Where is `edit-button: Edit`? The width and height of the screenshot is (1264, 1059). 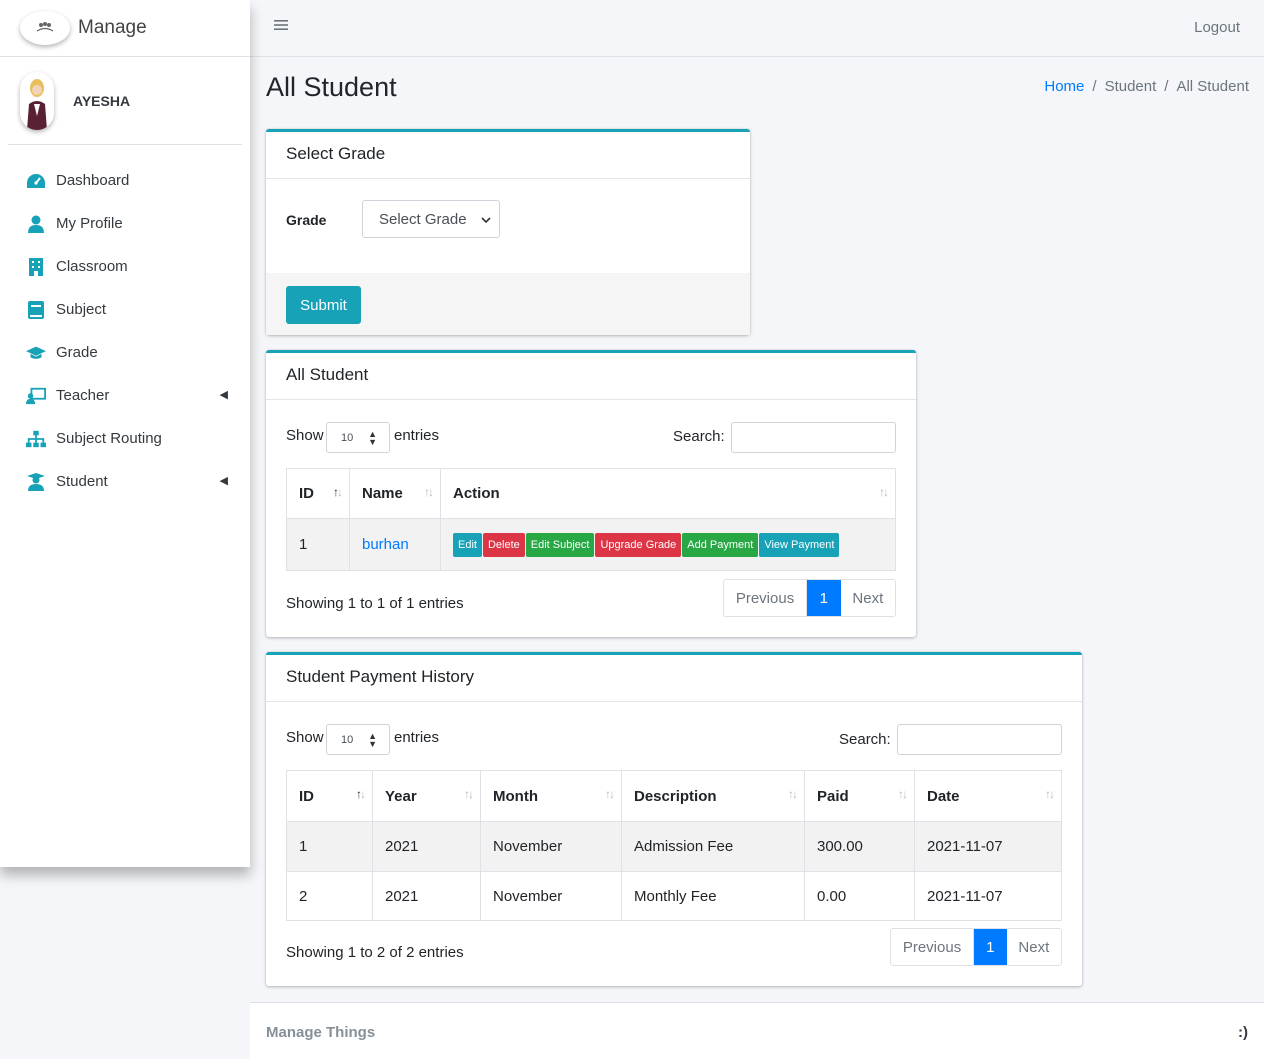
edit-button: Edit is located at coordinates (467, 544).